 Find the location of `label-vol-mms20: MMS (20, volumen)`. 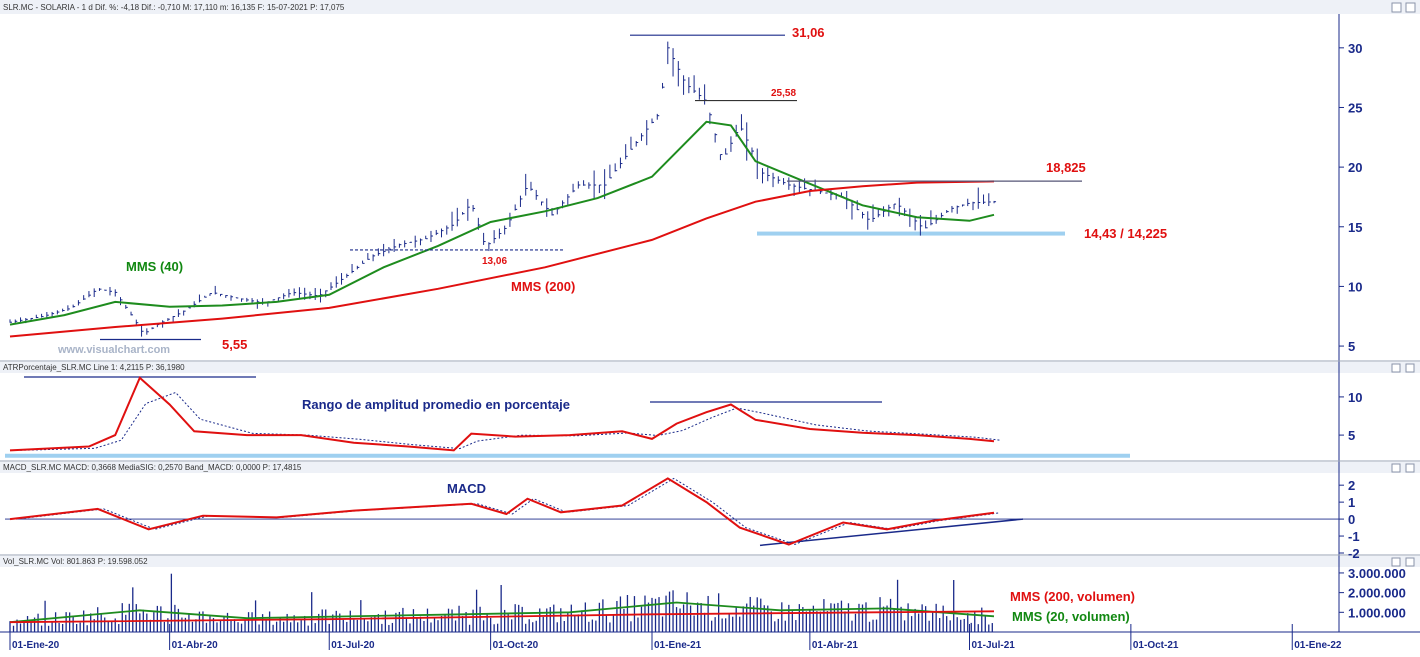

label-vol-mms20: MMS (20, volumen) is located at coordinates (1071, 616).